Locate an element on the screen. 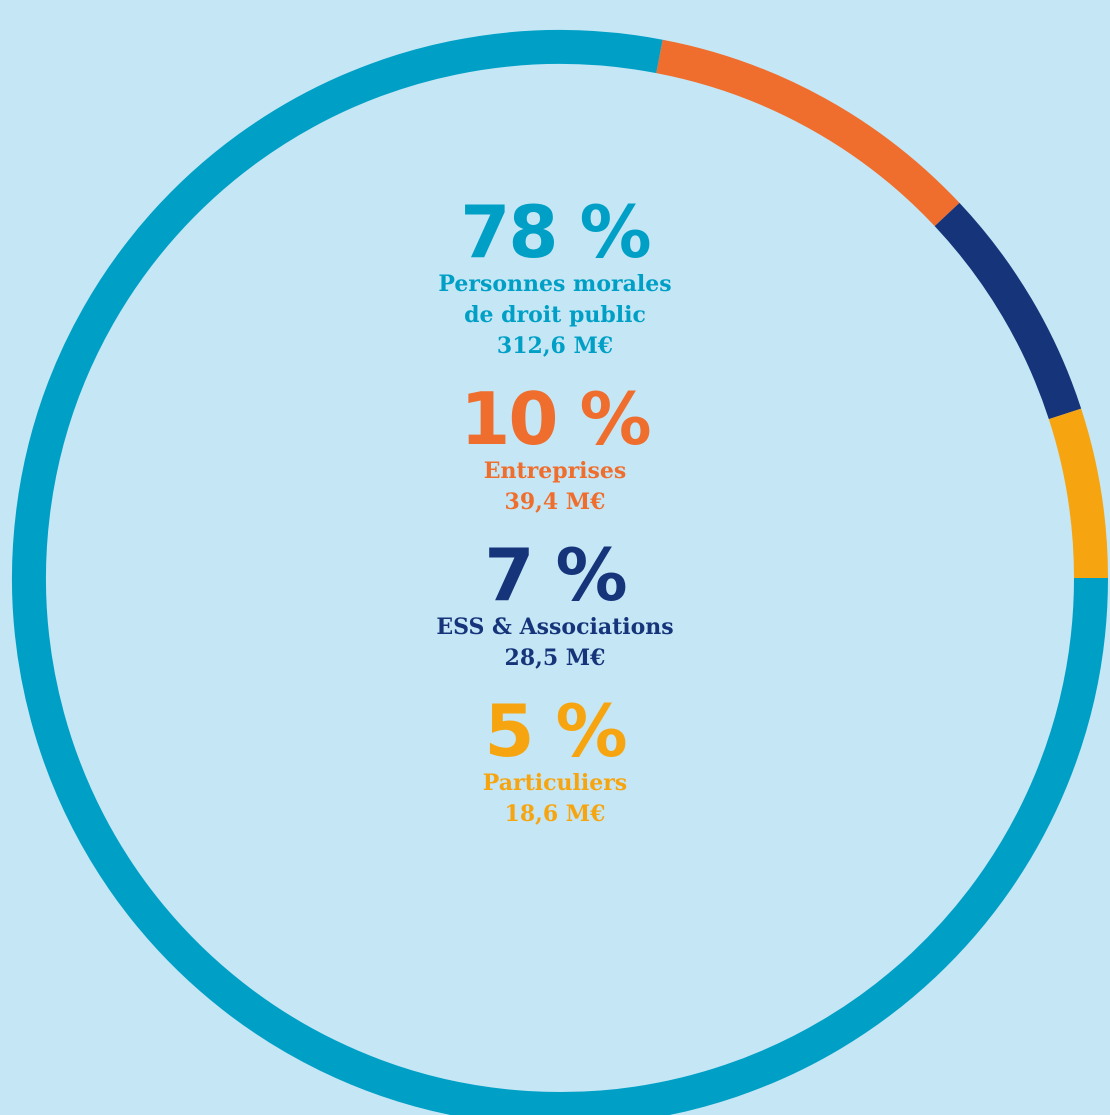 The height and width of the screenshot is (1115, 1110). slice-entreprises is located at coordinates (808, 133).